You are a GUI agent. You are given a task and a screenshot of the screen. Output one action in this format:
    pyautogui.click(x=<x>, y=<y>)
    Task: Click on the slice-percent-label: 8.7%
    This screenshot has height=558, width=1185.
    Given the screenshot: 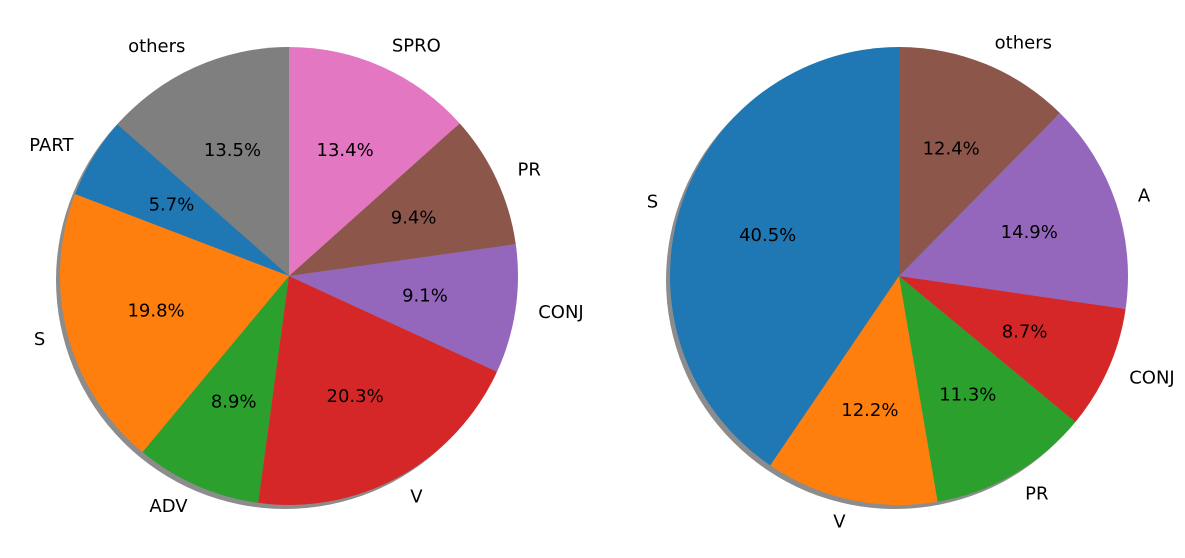 What is the action you would take?
    pyautogui.click(x=1025, y=331)
    